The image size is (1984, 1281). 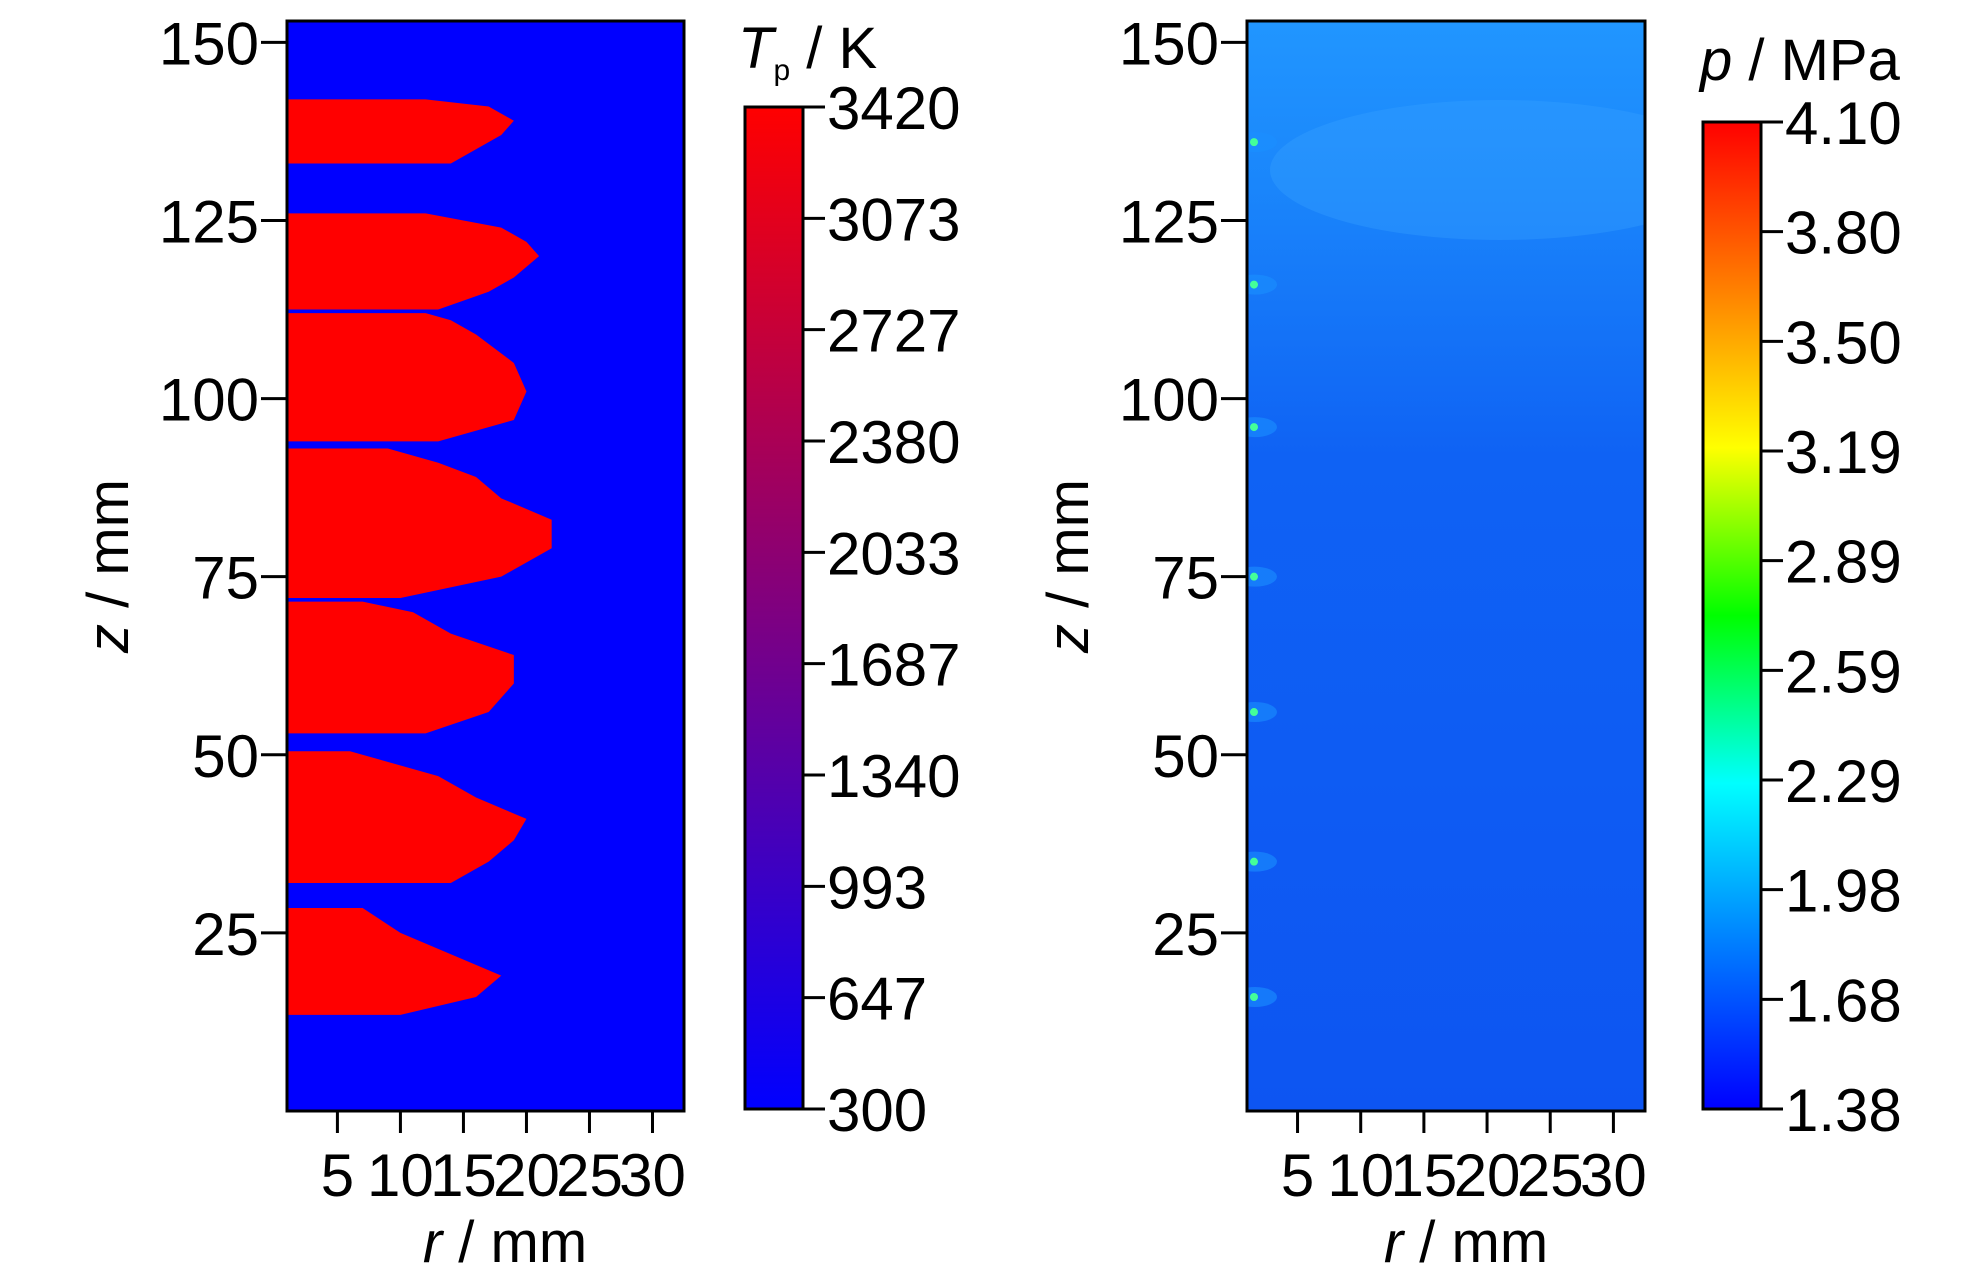 I want to click on colorbar-tick-label: 2380, so click(x=893, y=442).